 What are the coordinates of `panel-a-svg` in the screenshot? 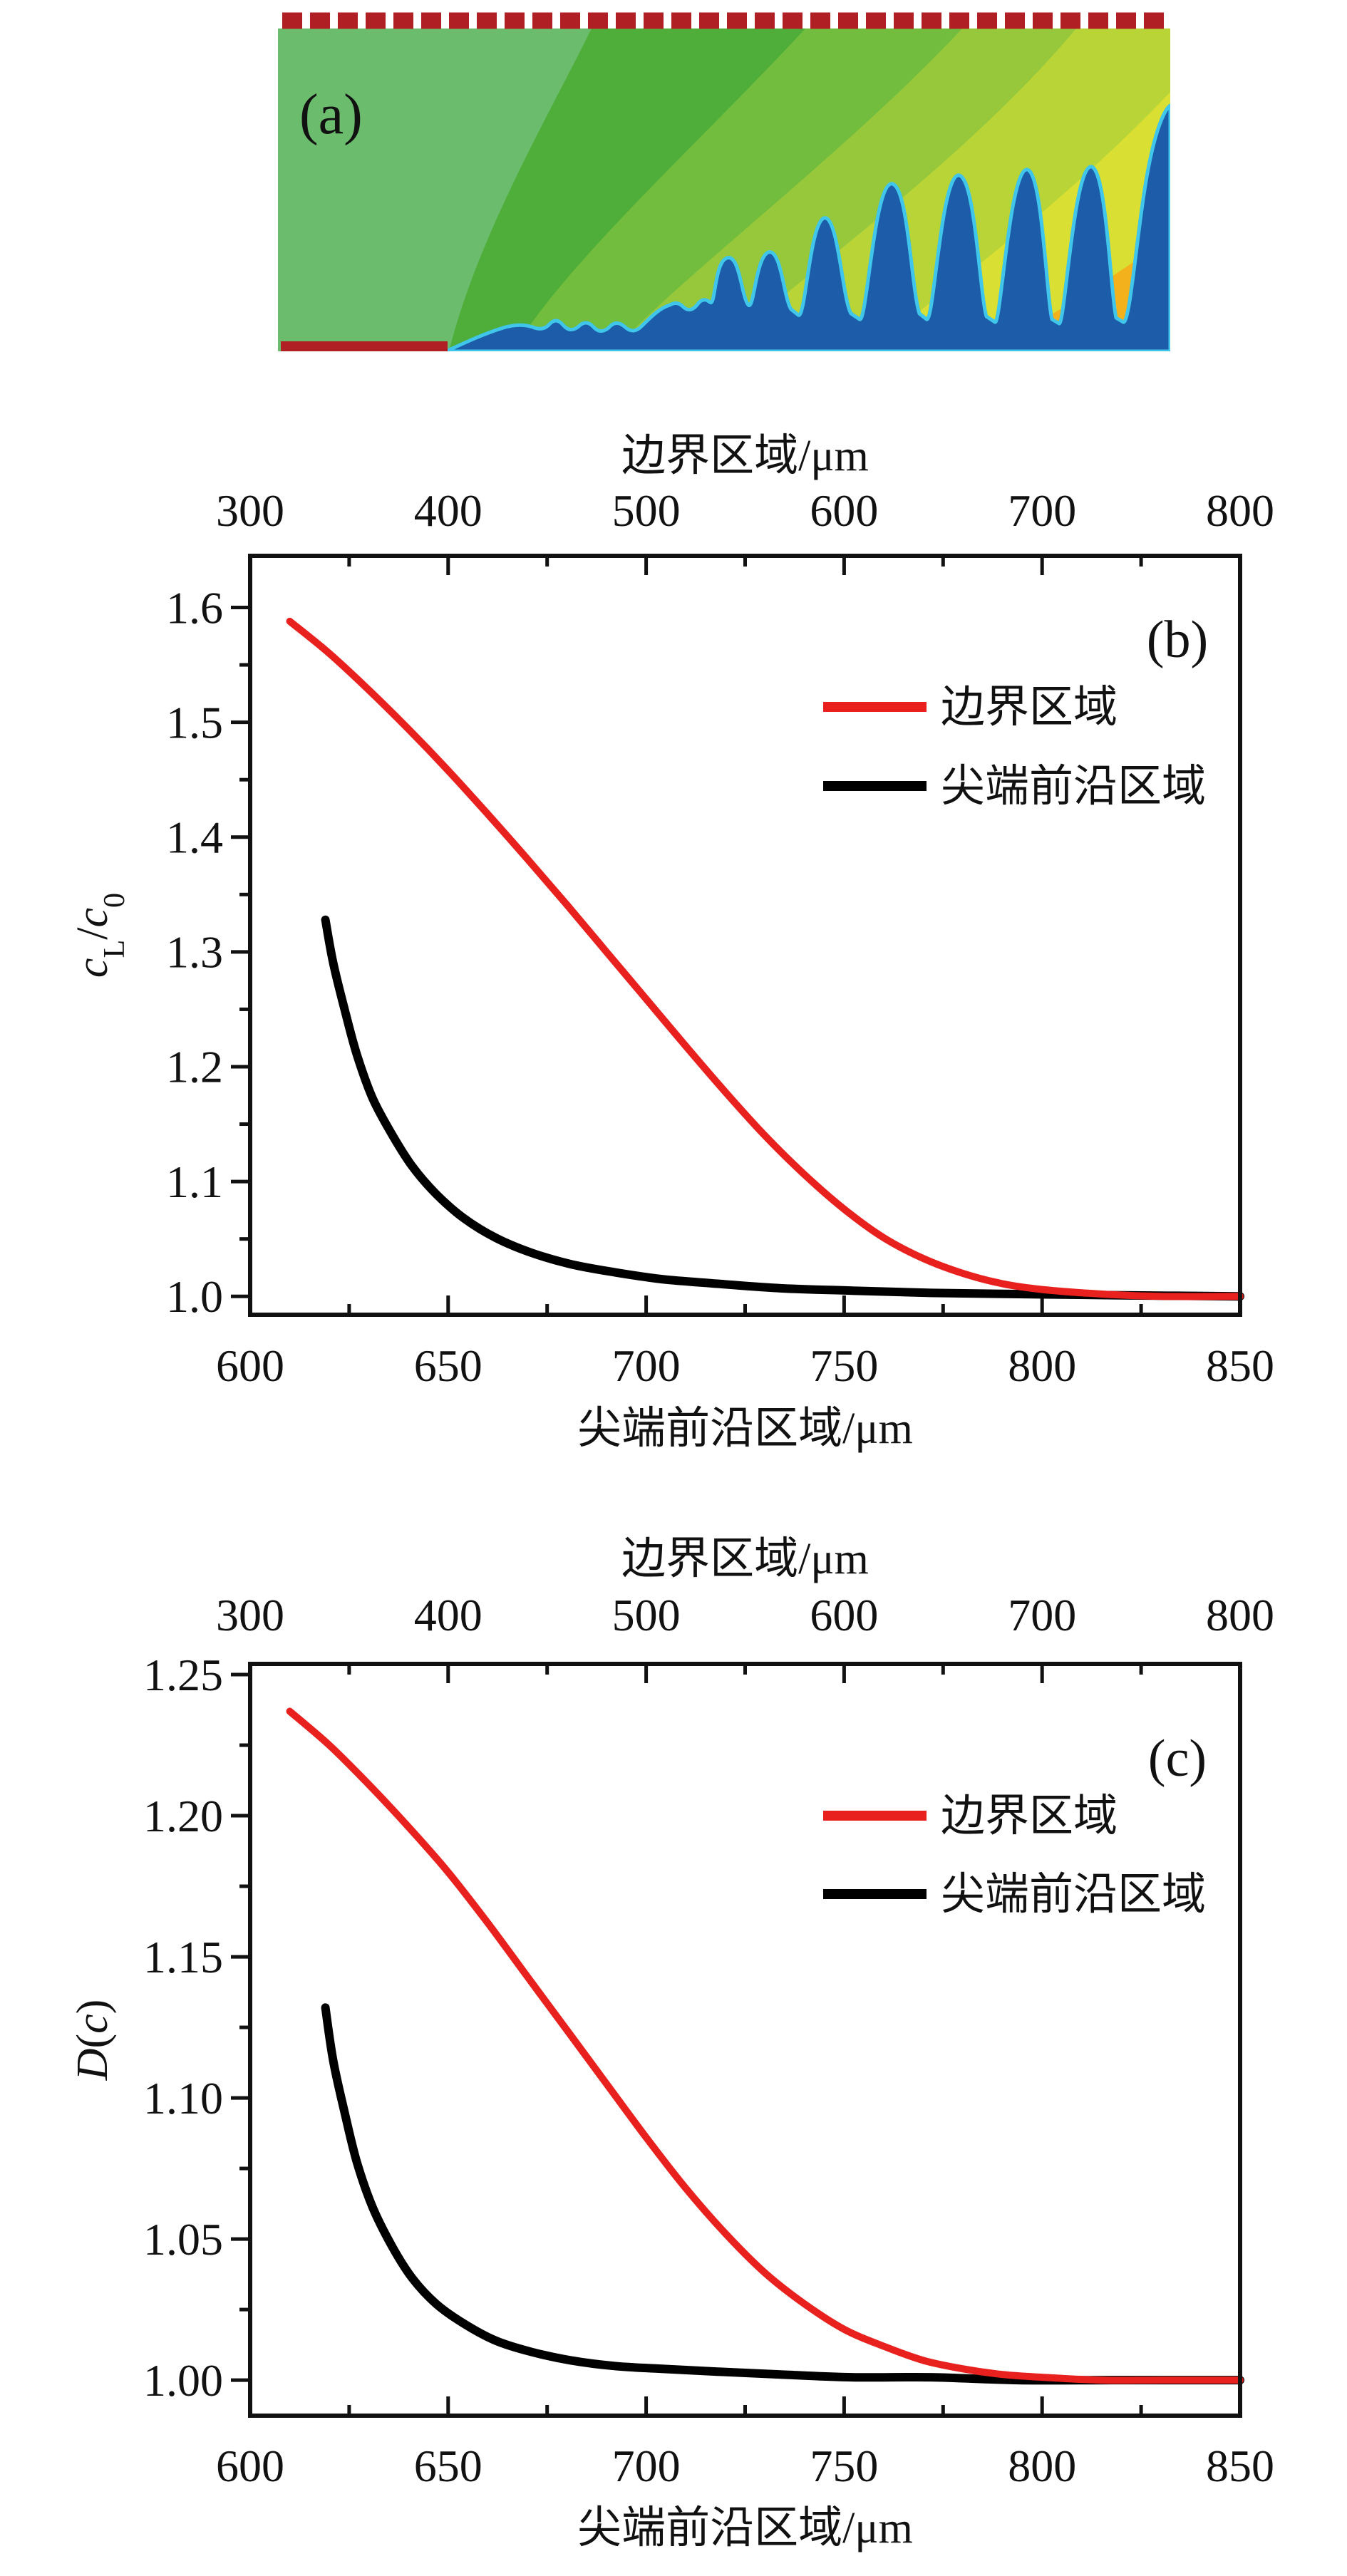 It's located at (724, 182).